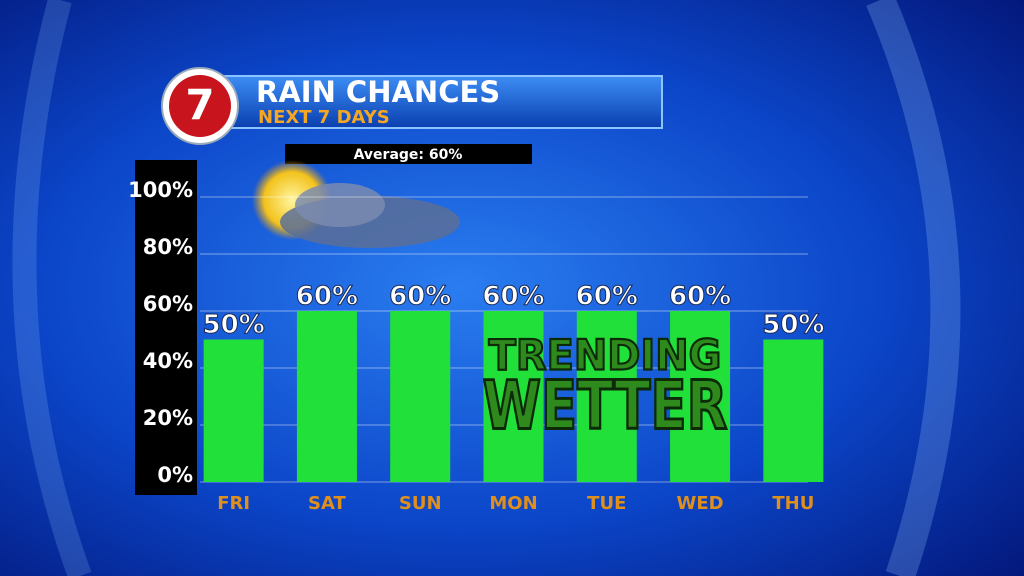  I want to click on y-tick-label: 0%, so click(175, 475).